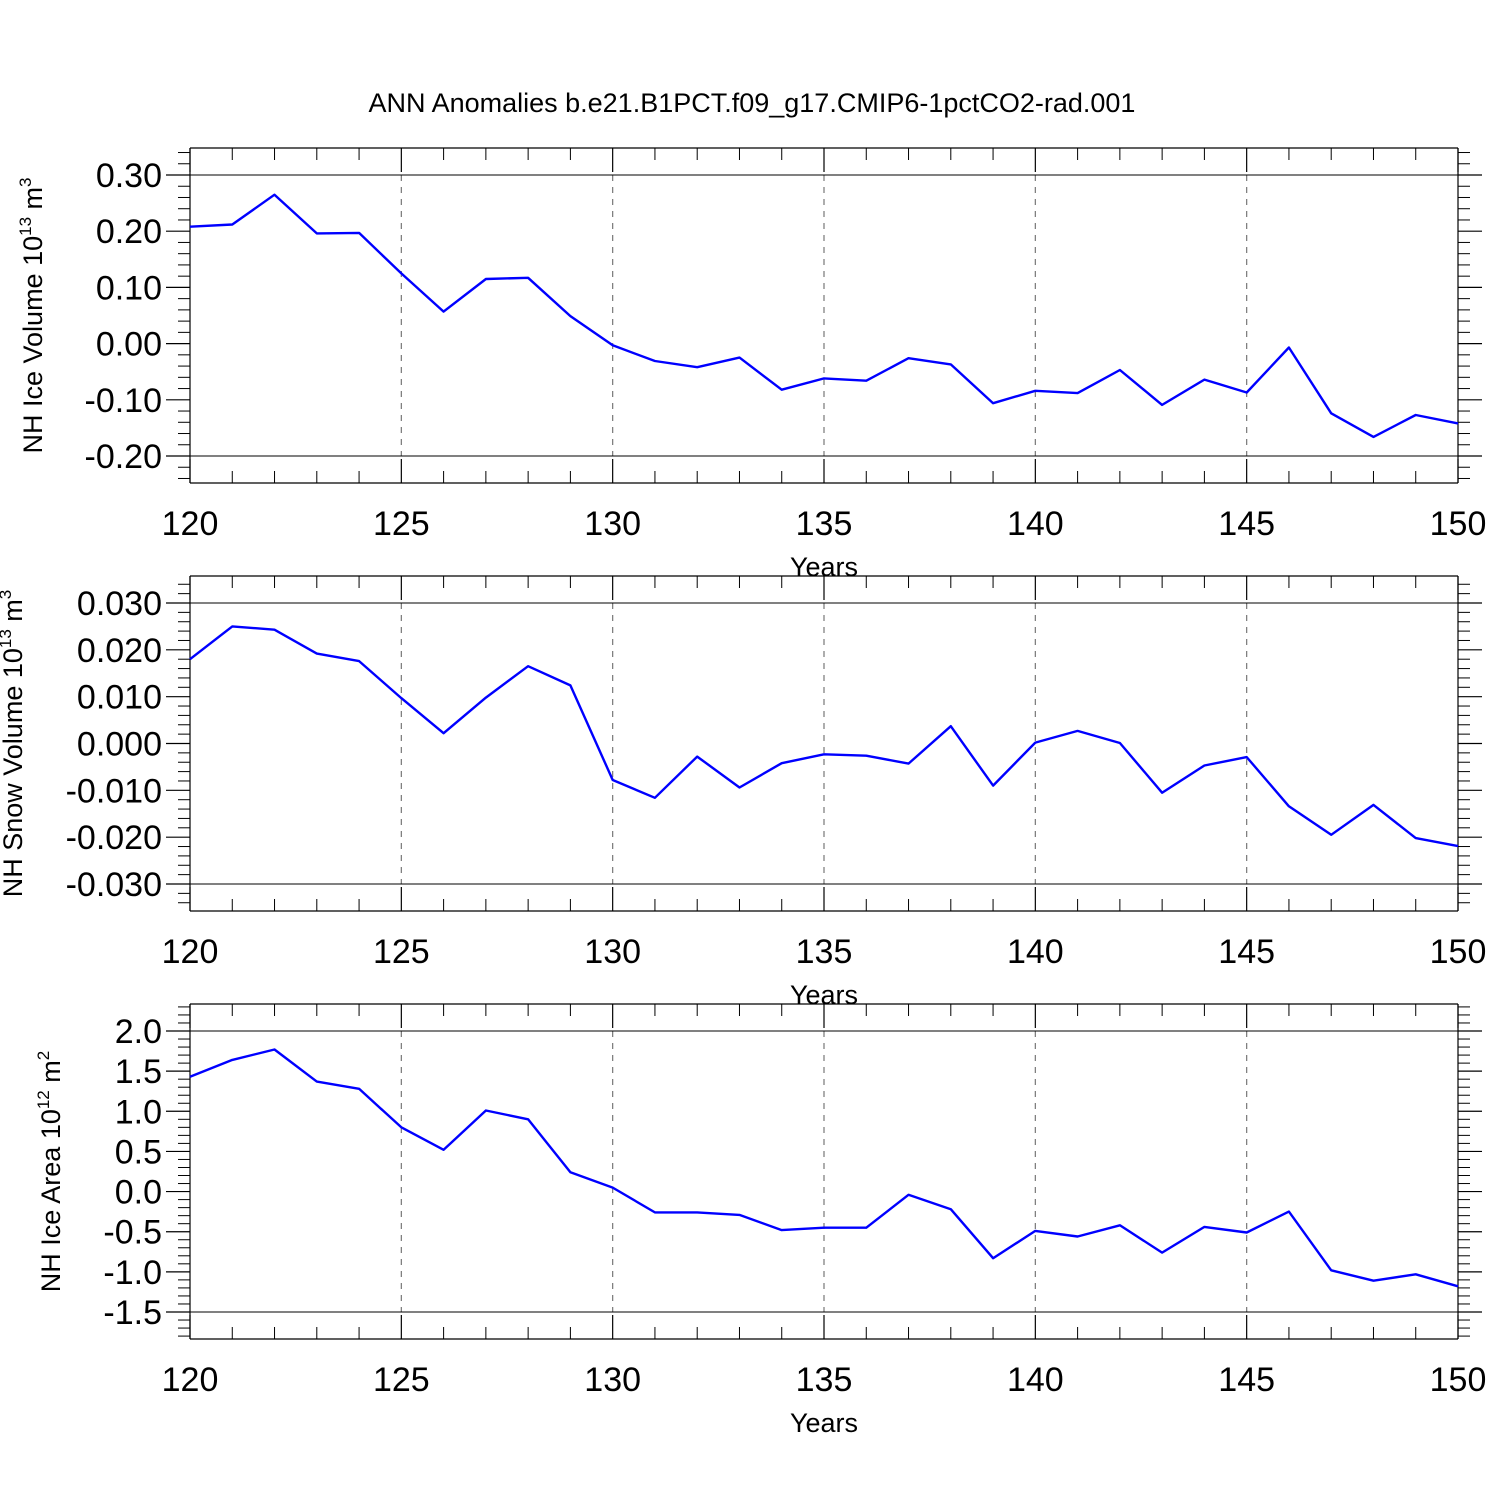 This screenshot has width=1500, height=1500. I want to click on y-tick-label: 1.0, so click(138, 1112).